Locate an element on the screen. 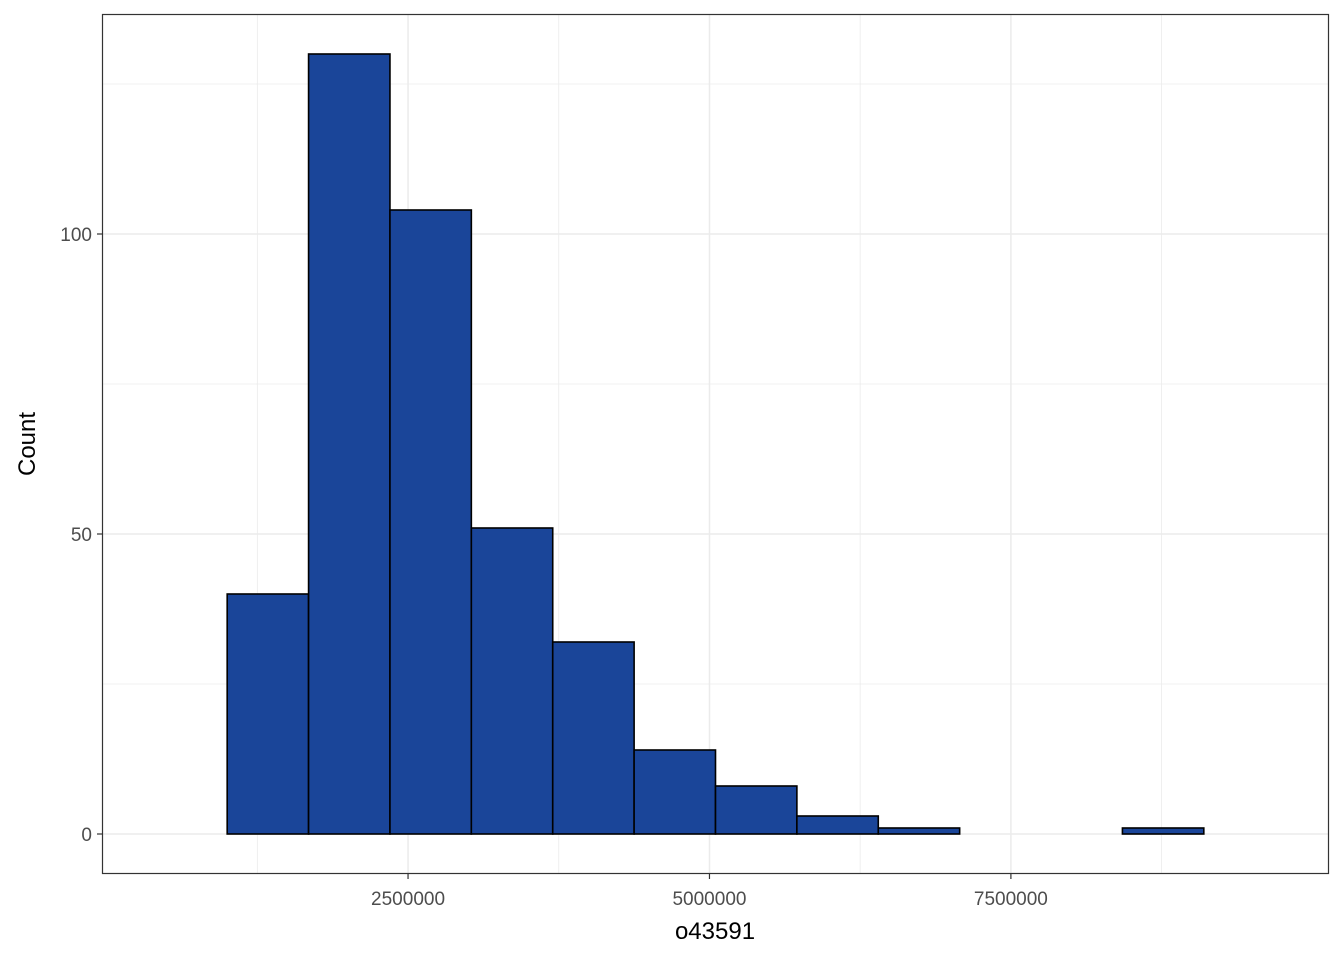 Image resolution: width=1344 pixels, height=960 pixels. y-tick-label: 100 is located at coordinates (76, 235).